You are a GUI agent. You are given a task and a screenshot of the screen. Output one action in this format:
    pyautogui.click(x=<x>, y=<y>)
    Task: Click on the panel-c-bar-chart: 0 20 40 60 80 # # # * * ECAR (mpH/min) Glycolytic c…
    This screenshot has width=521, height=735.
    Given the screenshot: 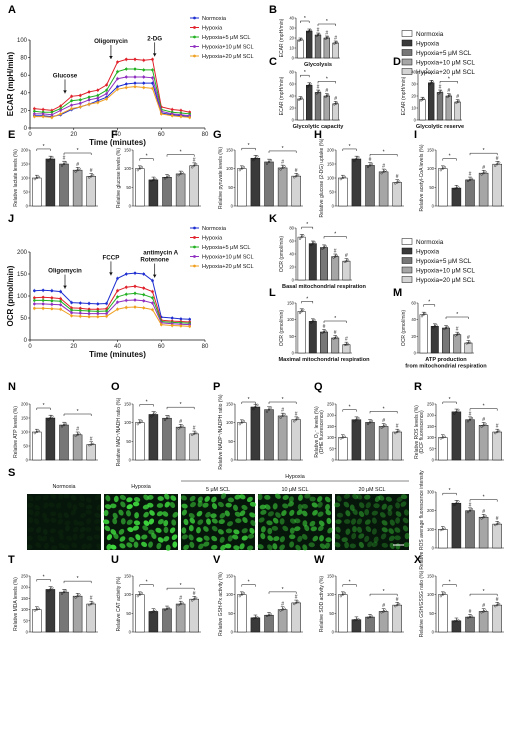 What is the action you would take?
    pyautogui.click(x=311, y=100)
    